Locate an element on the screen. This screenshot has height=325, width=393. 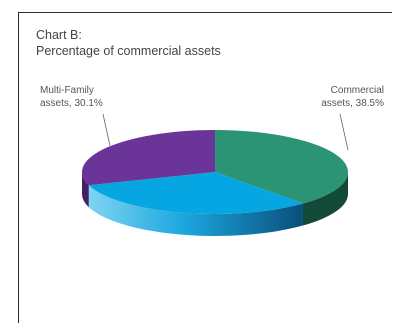
leader-line-commercial is located at coordinates (344, 132).